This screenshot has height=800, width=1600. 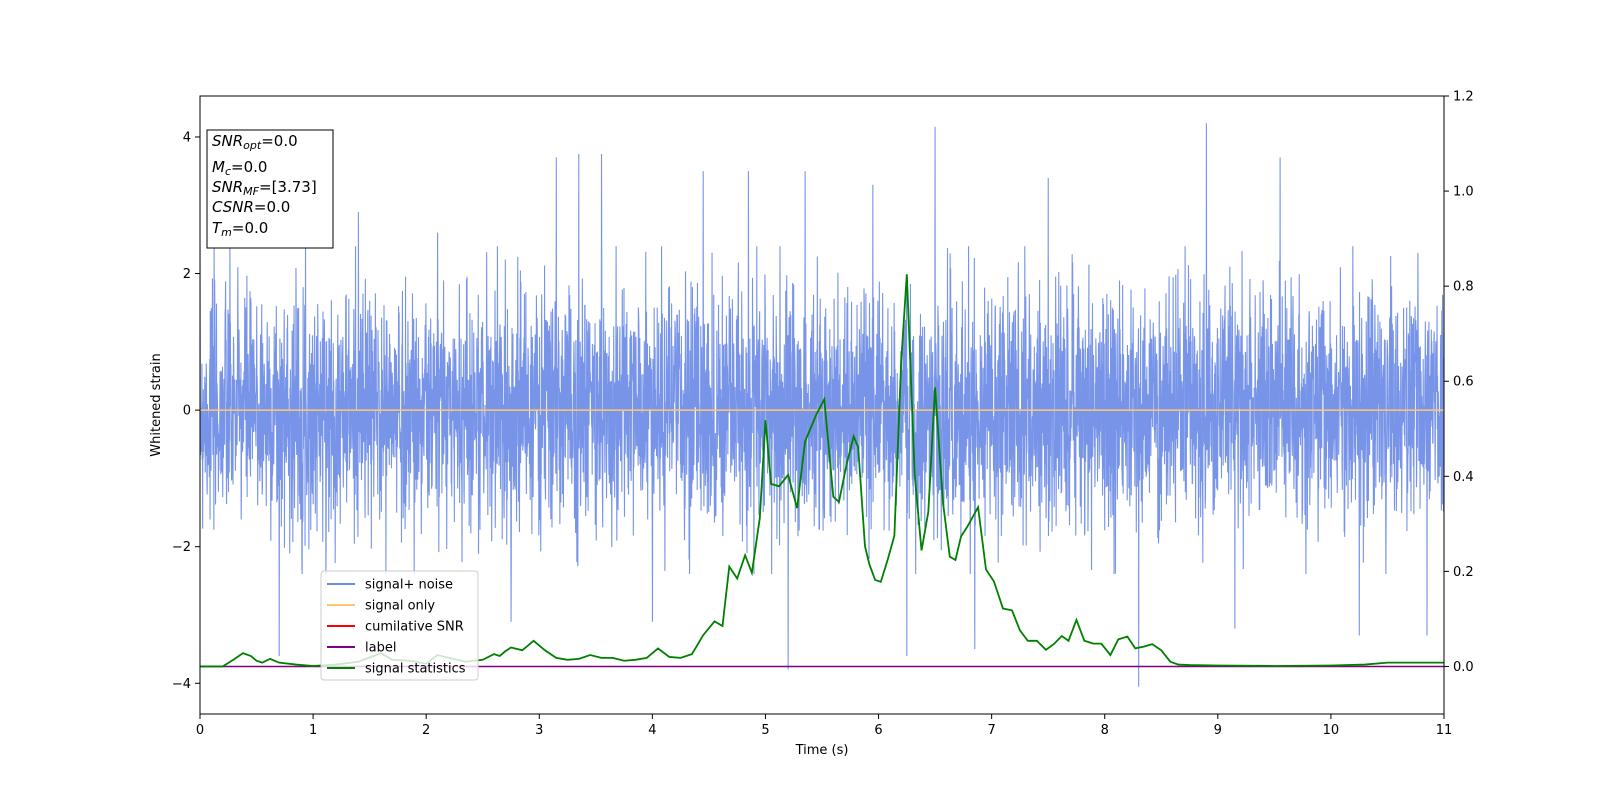 What do you see at coordinates (255, 142) in the screenshot?
I see `annotation-line: SNRopt=0.0` at bounding box center [255, 142].